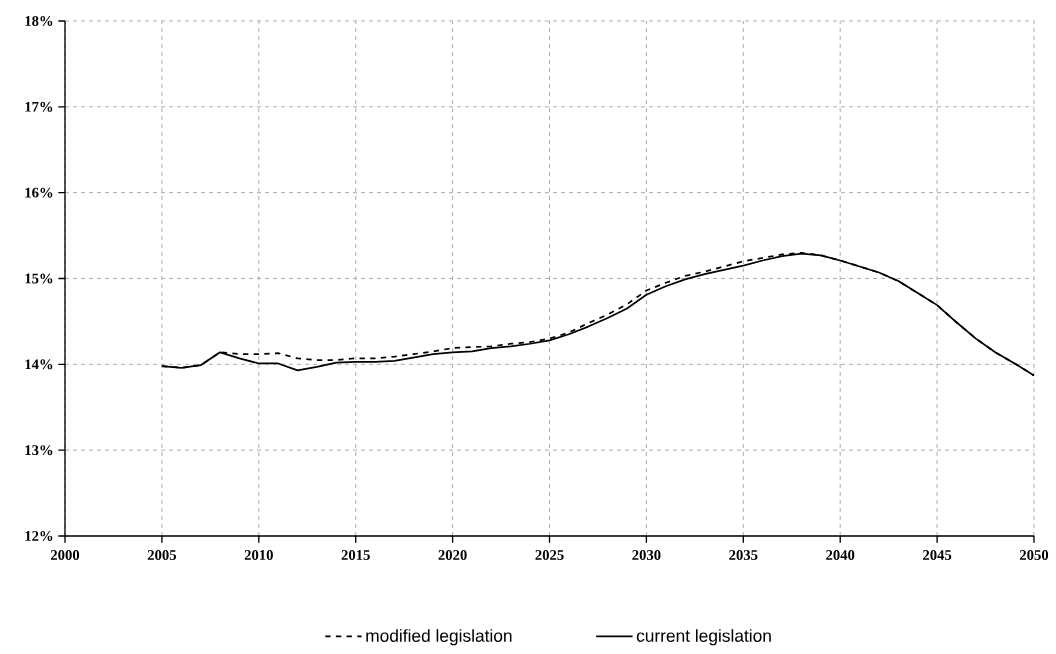 The image size is (1056, 654). I want to click on x-tick-label: 2050, so click(1034, 555).